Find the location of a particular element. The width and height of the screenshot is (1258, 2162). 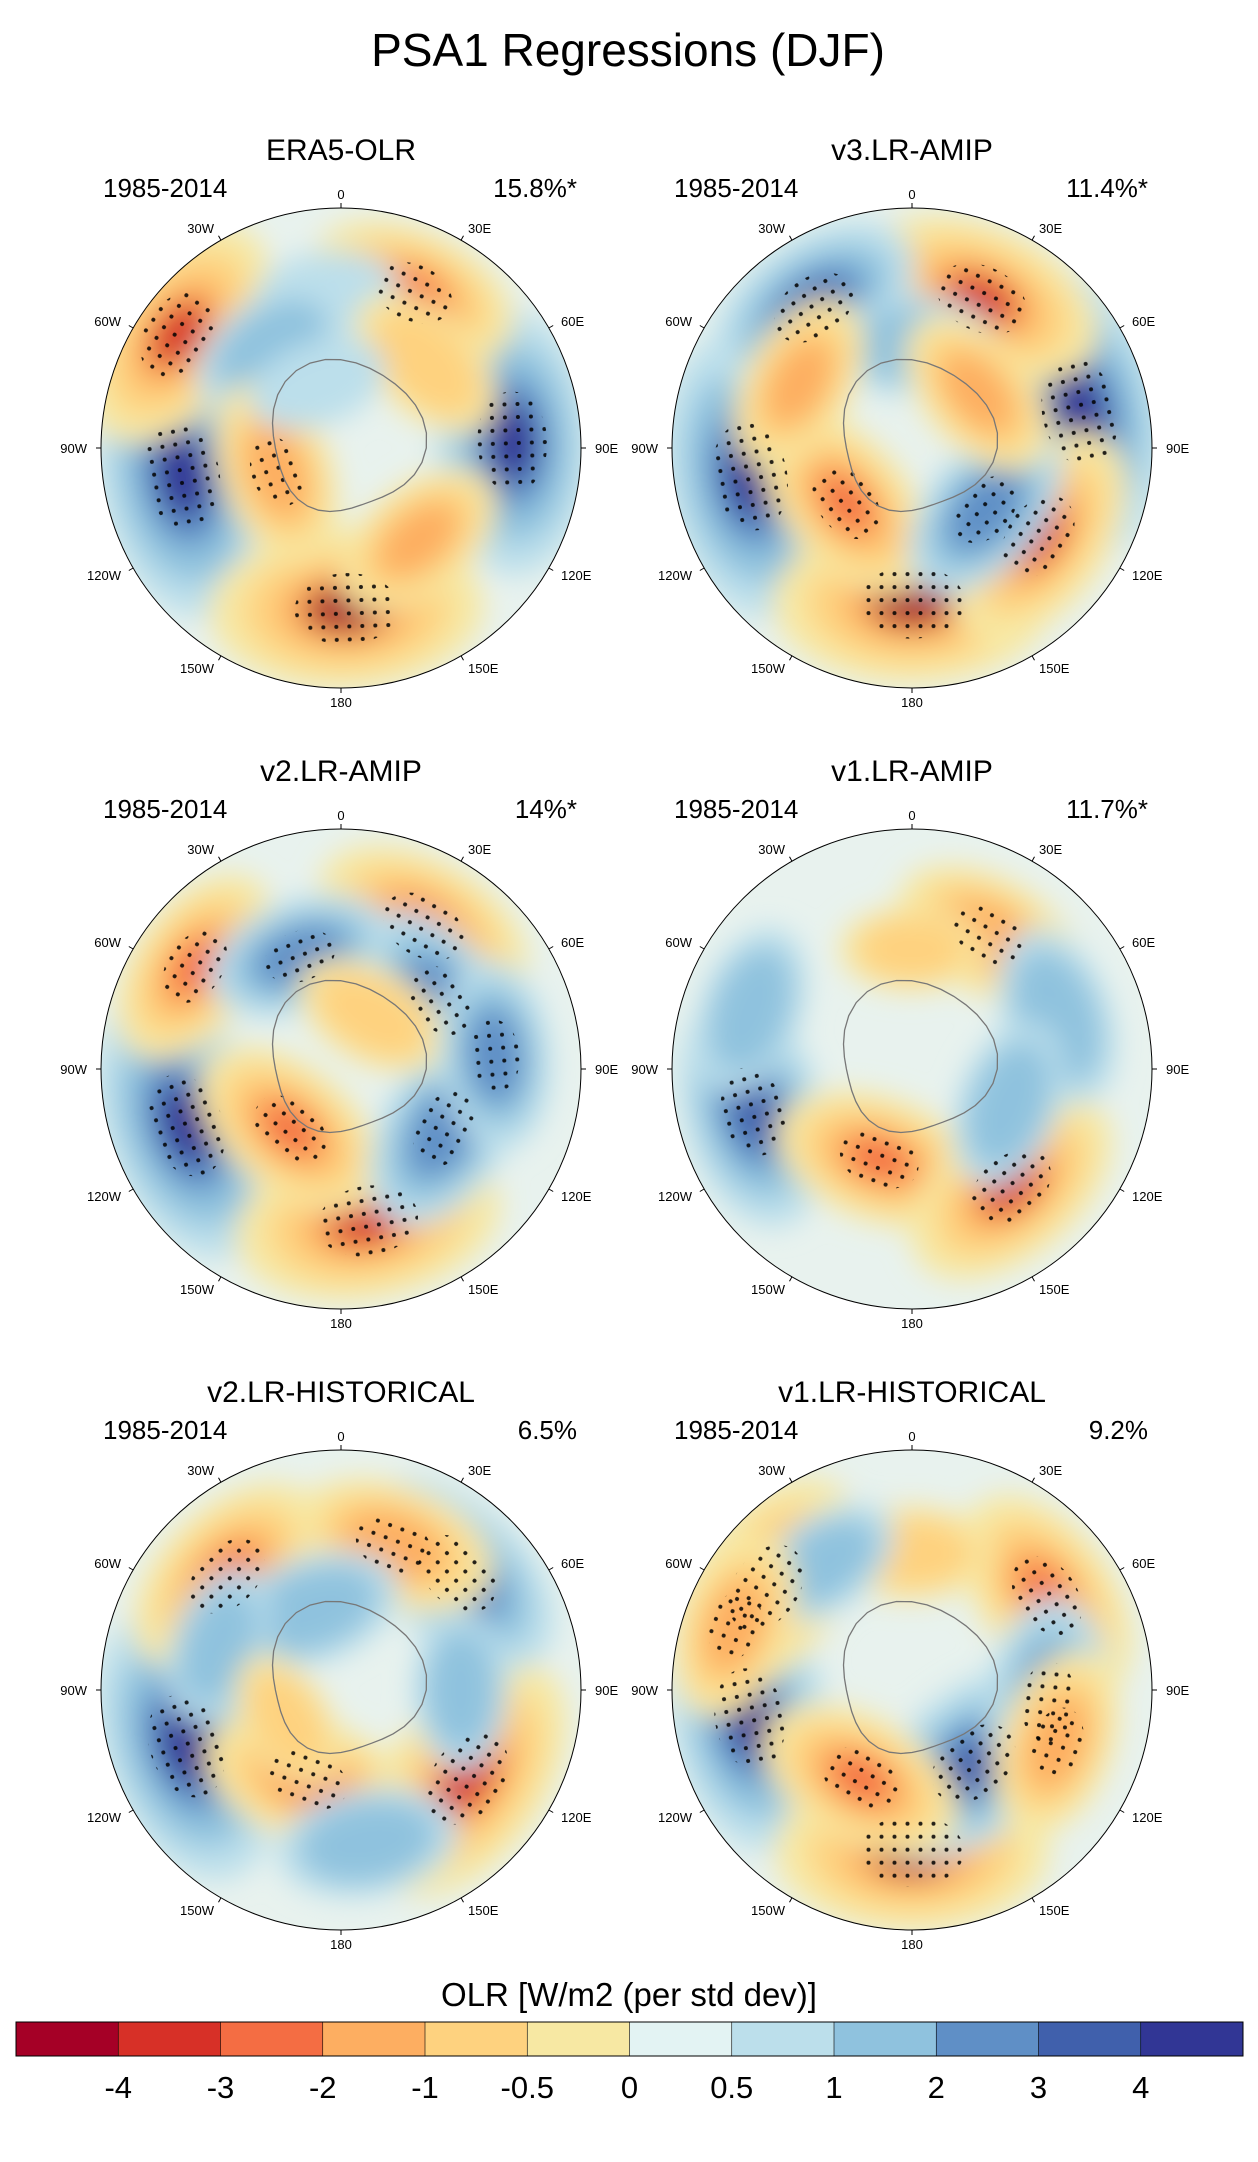

period-label: 1985-2014 is located at coordinates (165, 188).